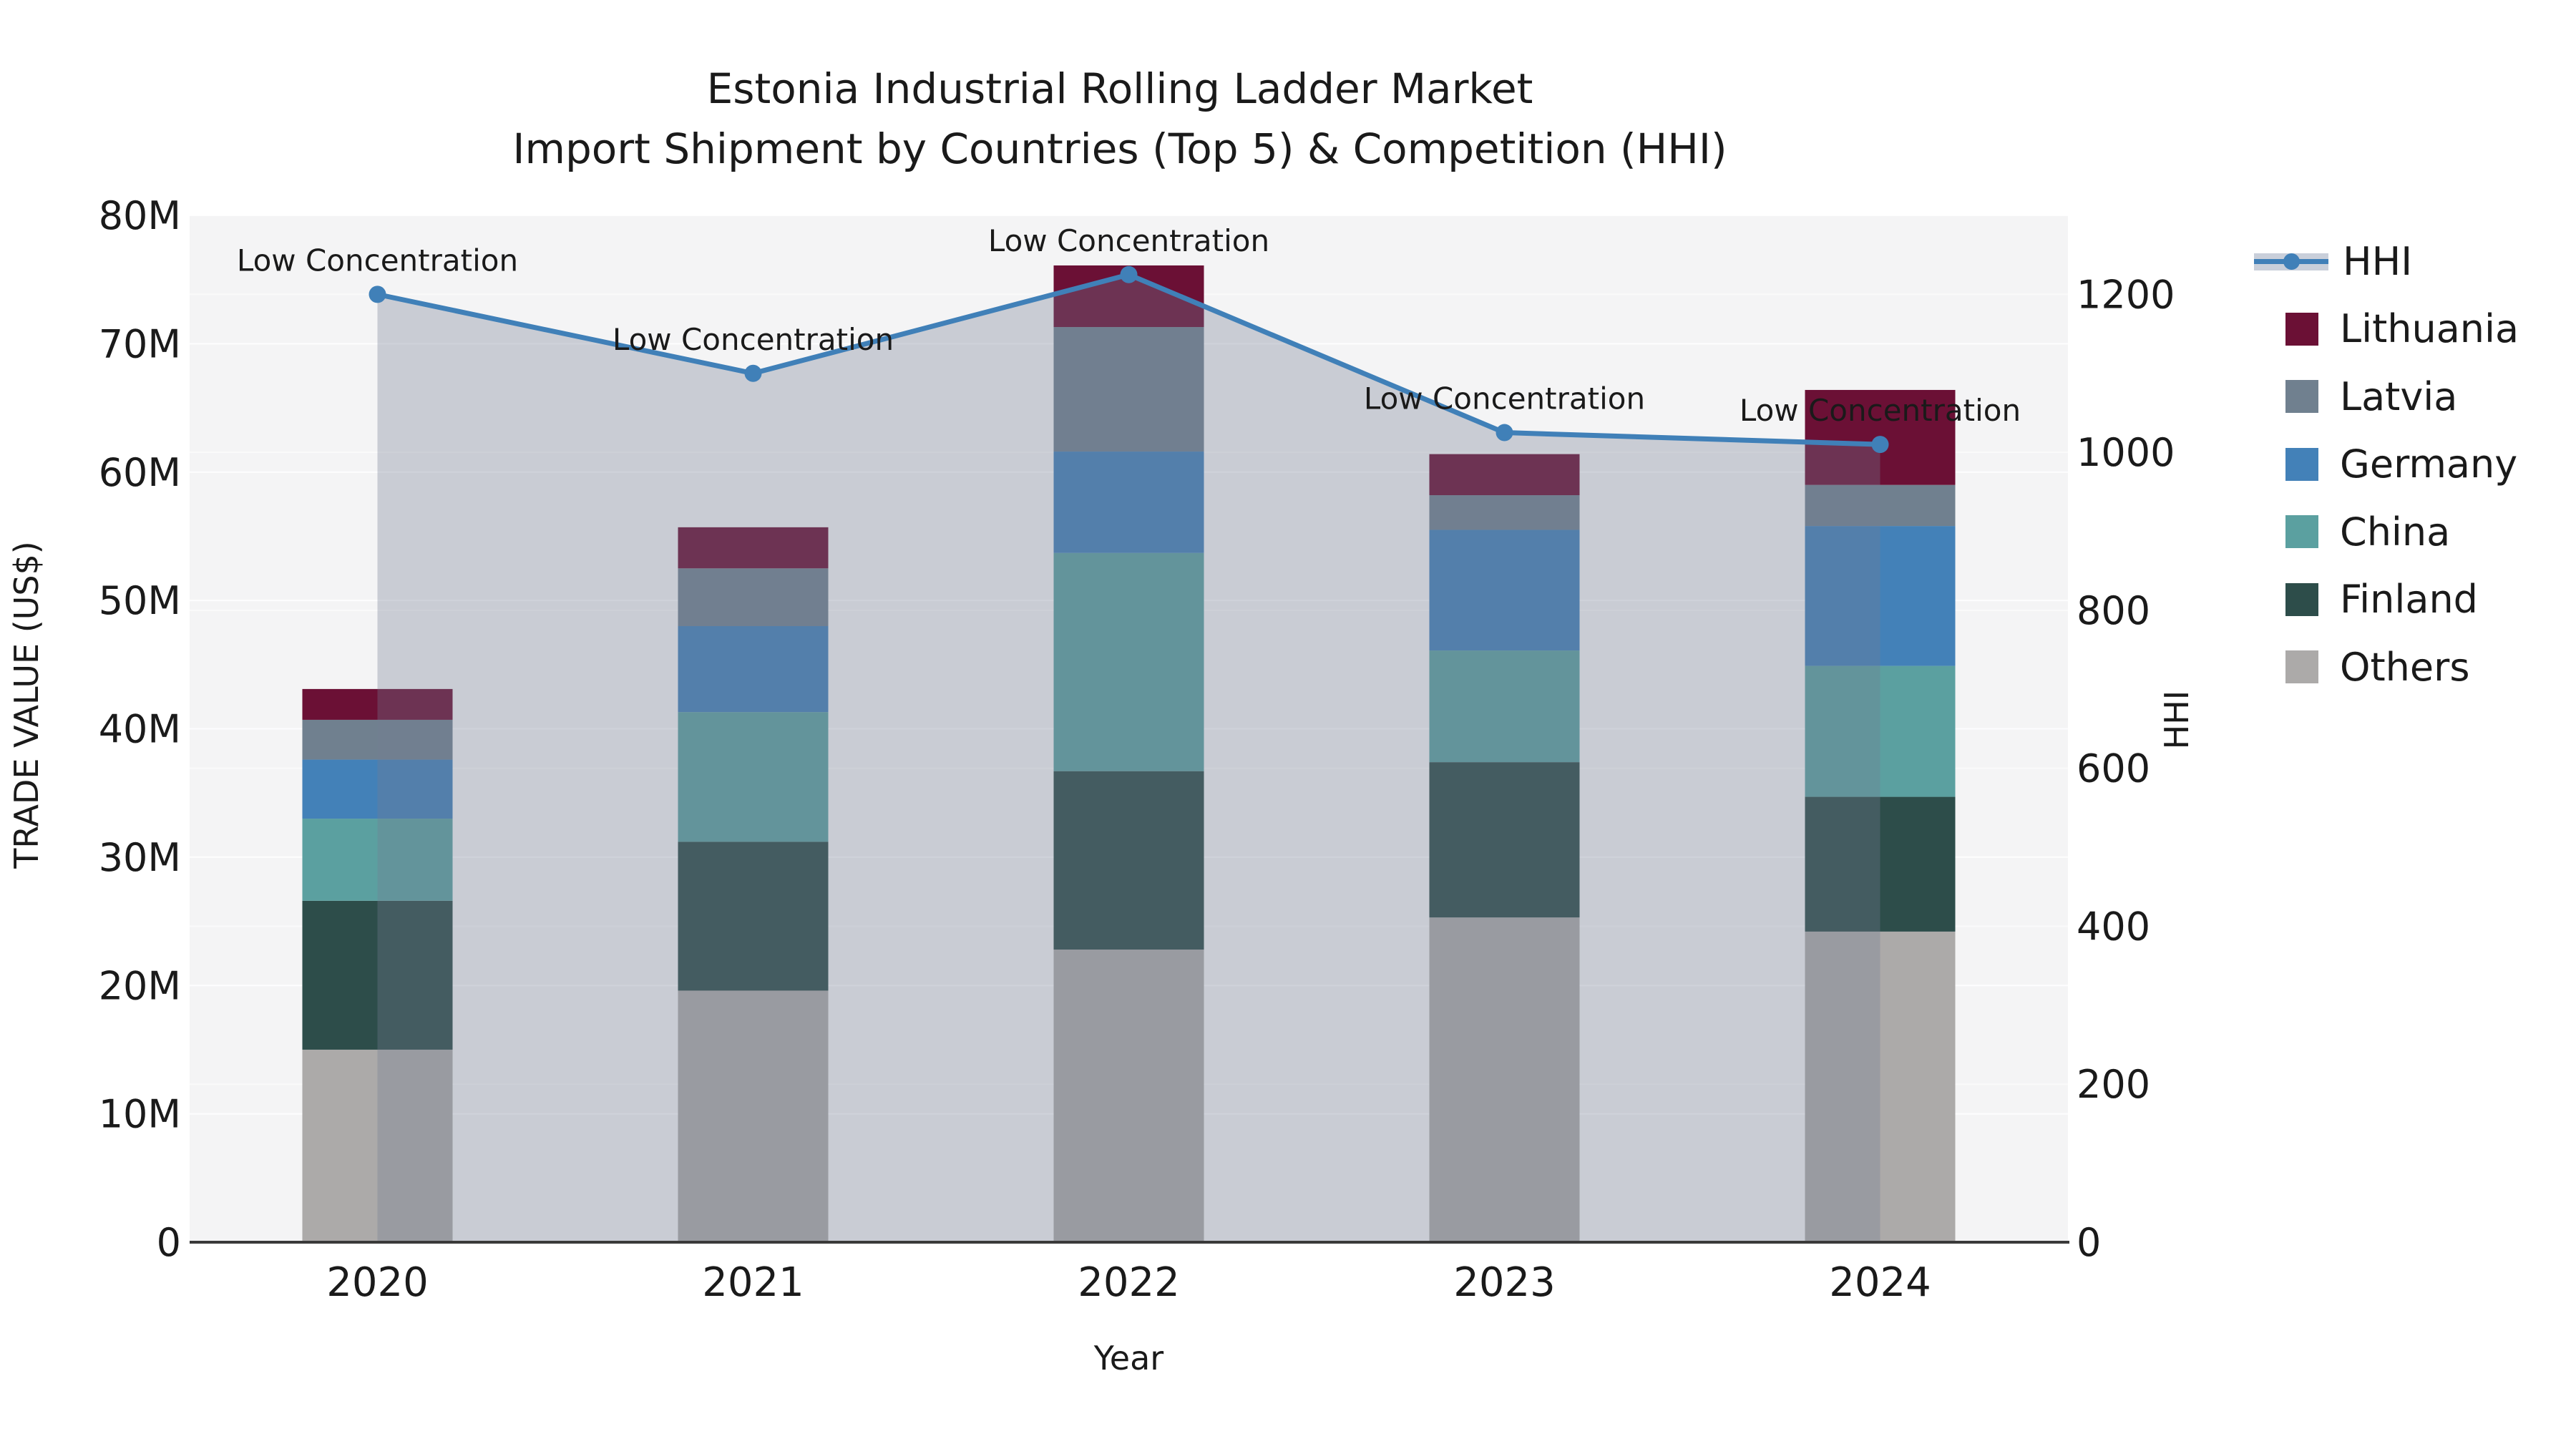 Image resolution: width=2576 pixels, height=1449 pixels. Describe the element at coordinates (1881, 410) in the screenshot. I see `annotation-2024: Low Concentration` at that location.